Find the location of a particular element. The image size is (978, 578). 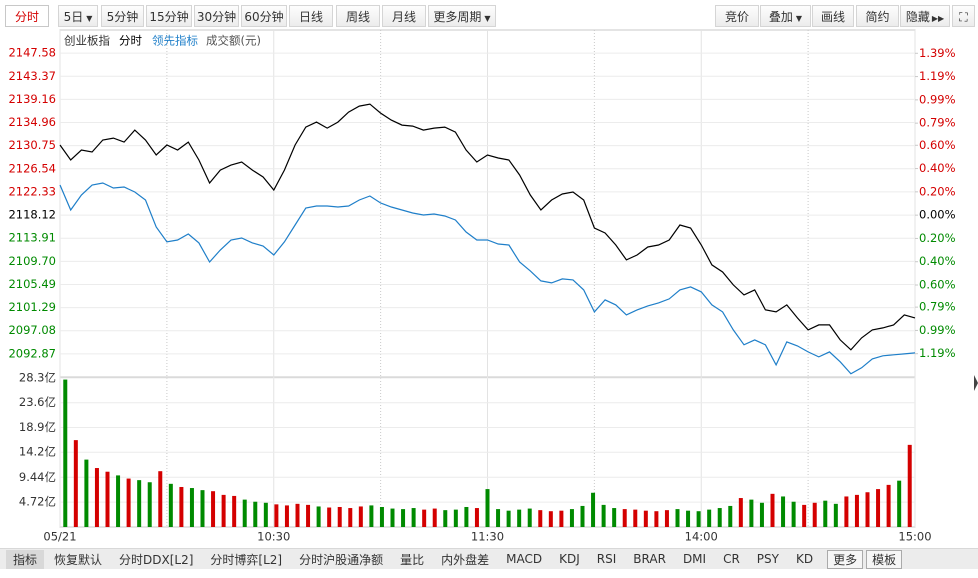

period-button: 更多周期 ▼ is located at coordinates (462, 16).